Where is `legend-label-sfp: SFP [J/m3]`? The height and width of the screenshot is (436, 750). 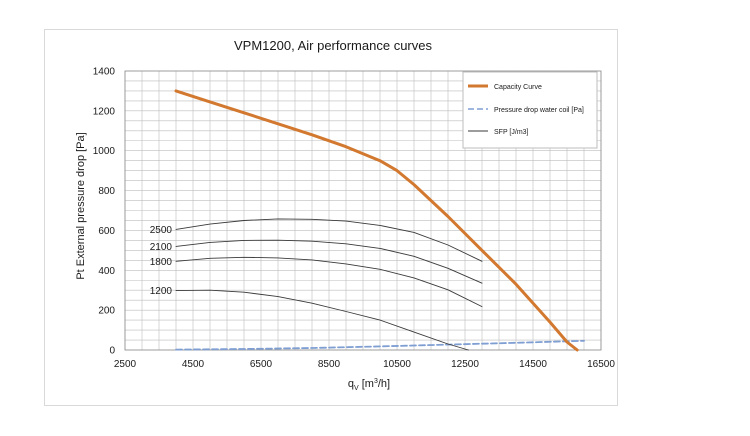
legend-label-sfp: SFP [J/m3] is located at coordinates (511, 132).